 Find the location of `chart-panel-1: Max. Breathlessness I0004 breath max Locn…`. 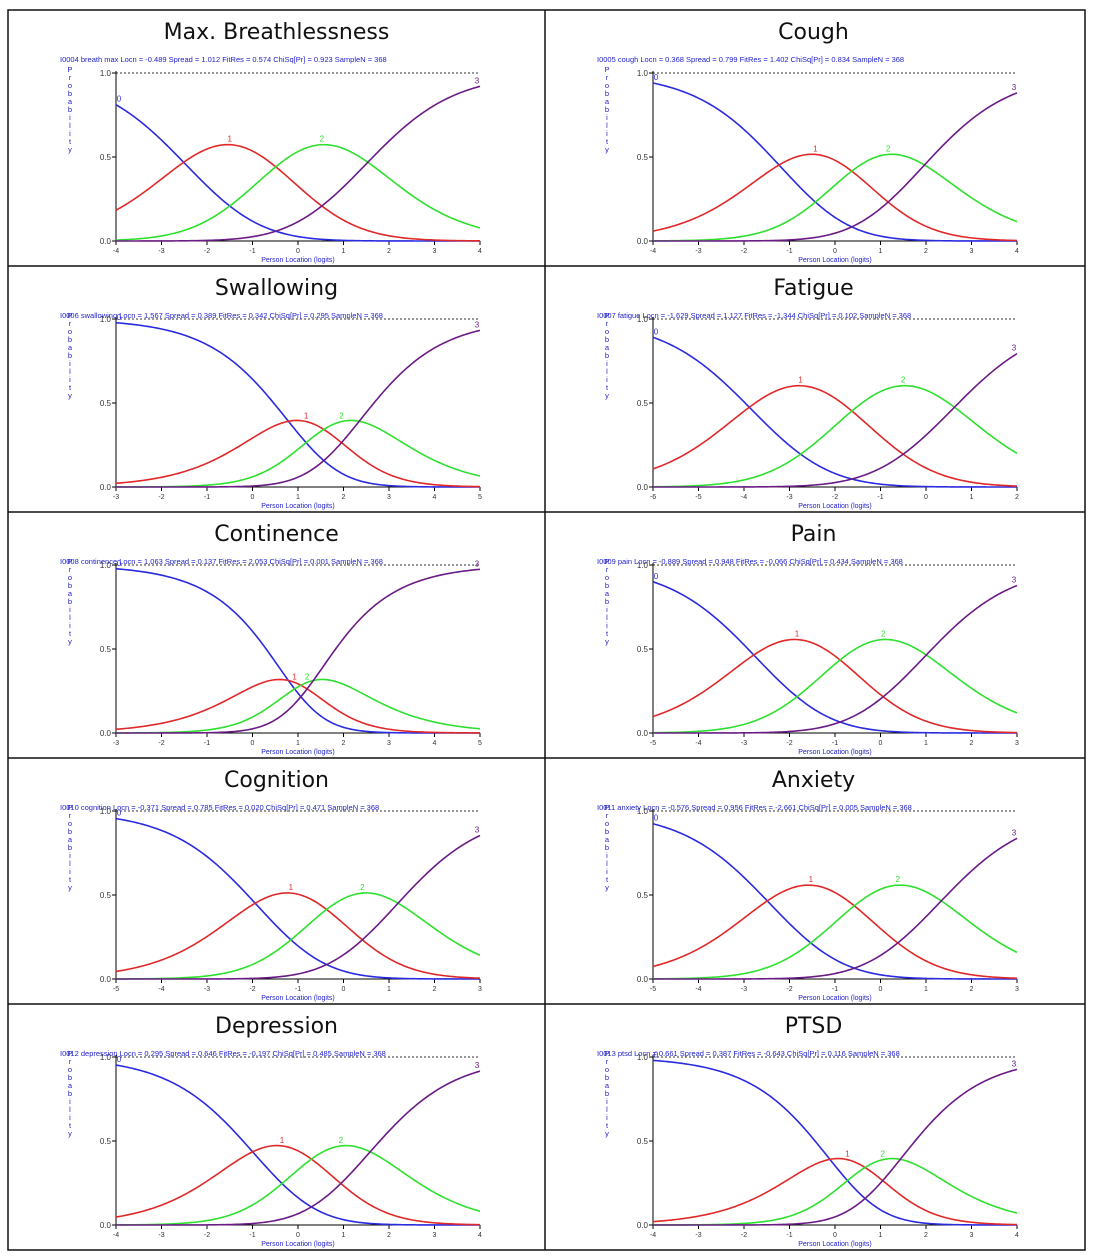

chart-panel-1: Max. Breathlessness I0004 breath max Locn… is located at coordinates (276, 138).